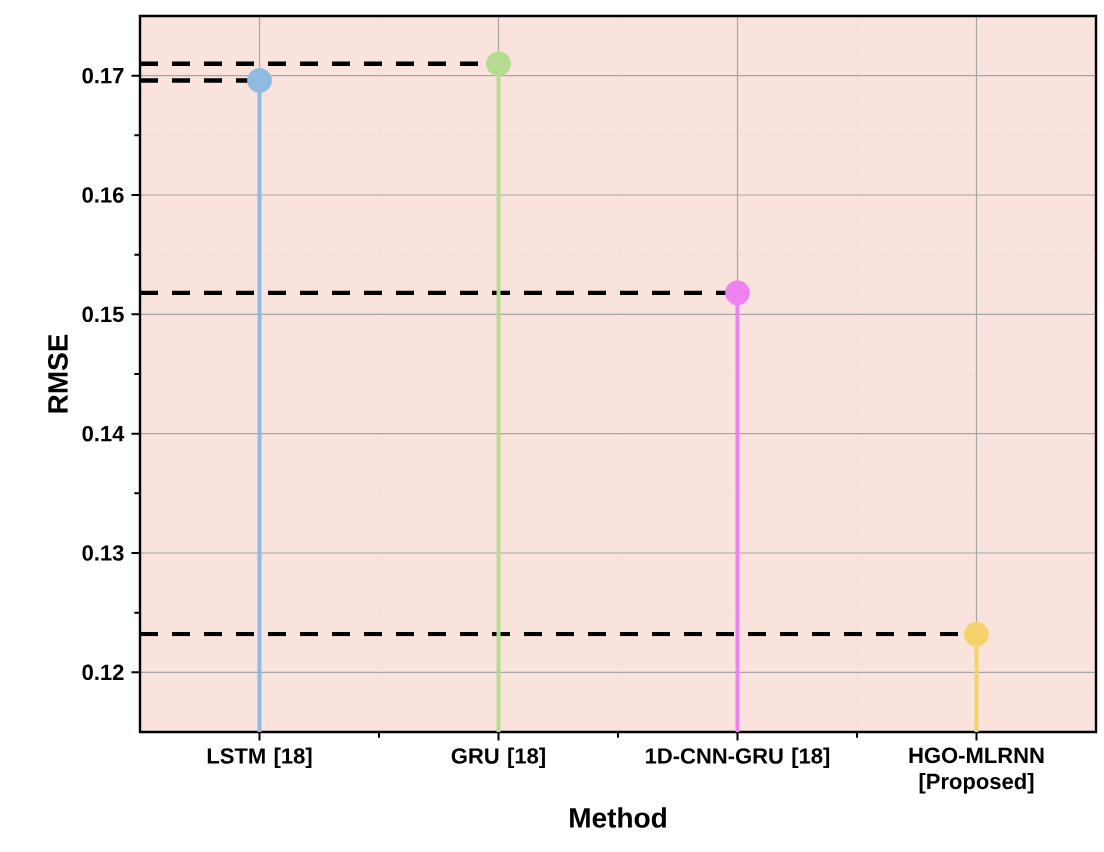  I want to click on x-tick-label: GRU [18], so click(498, 758).